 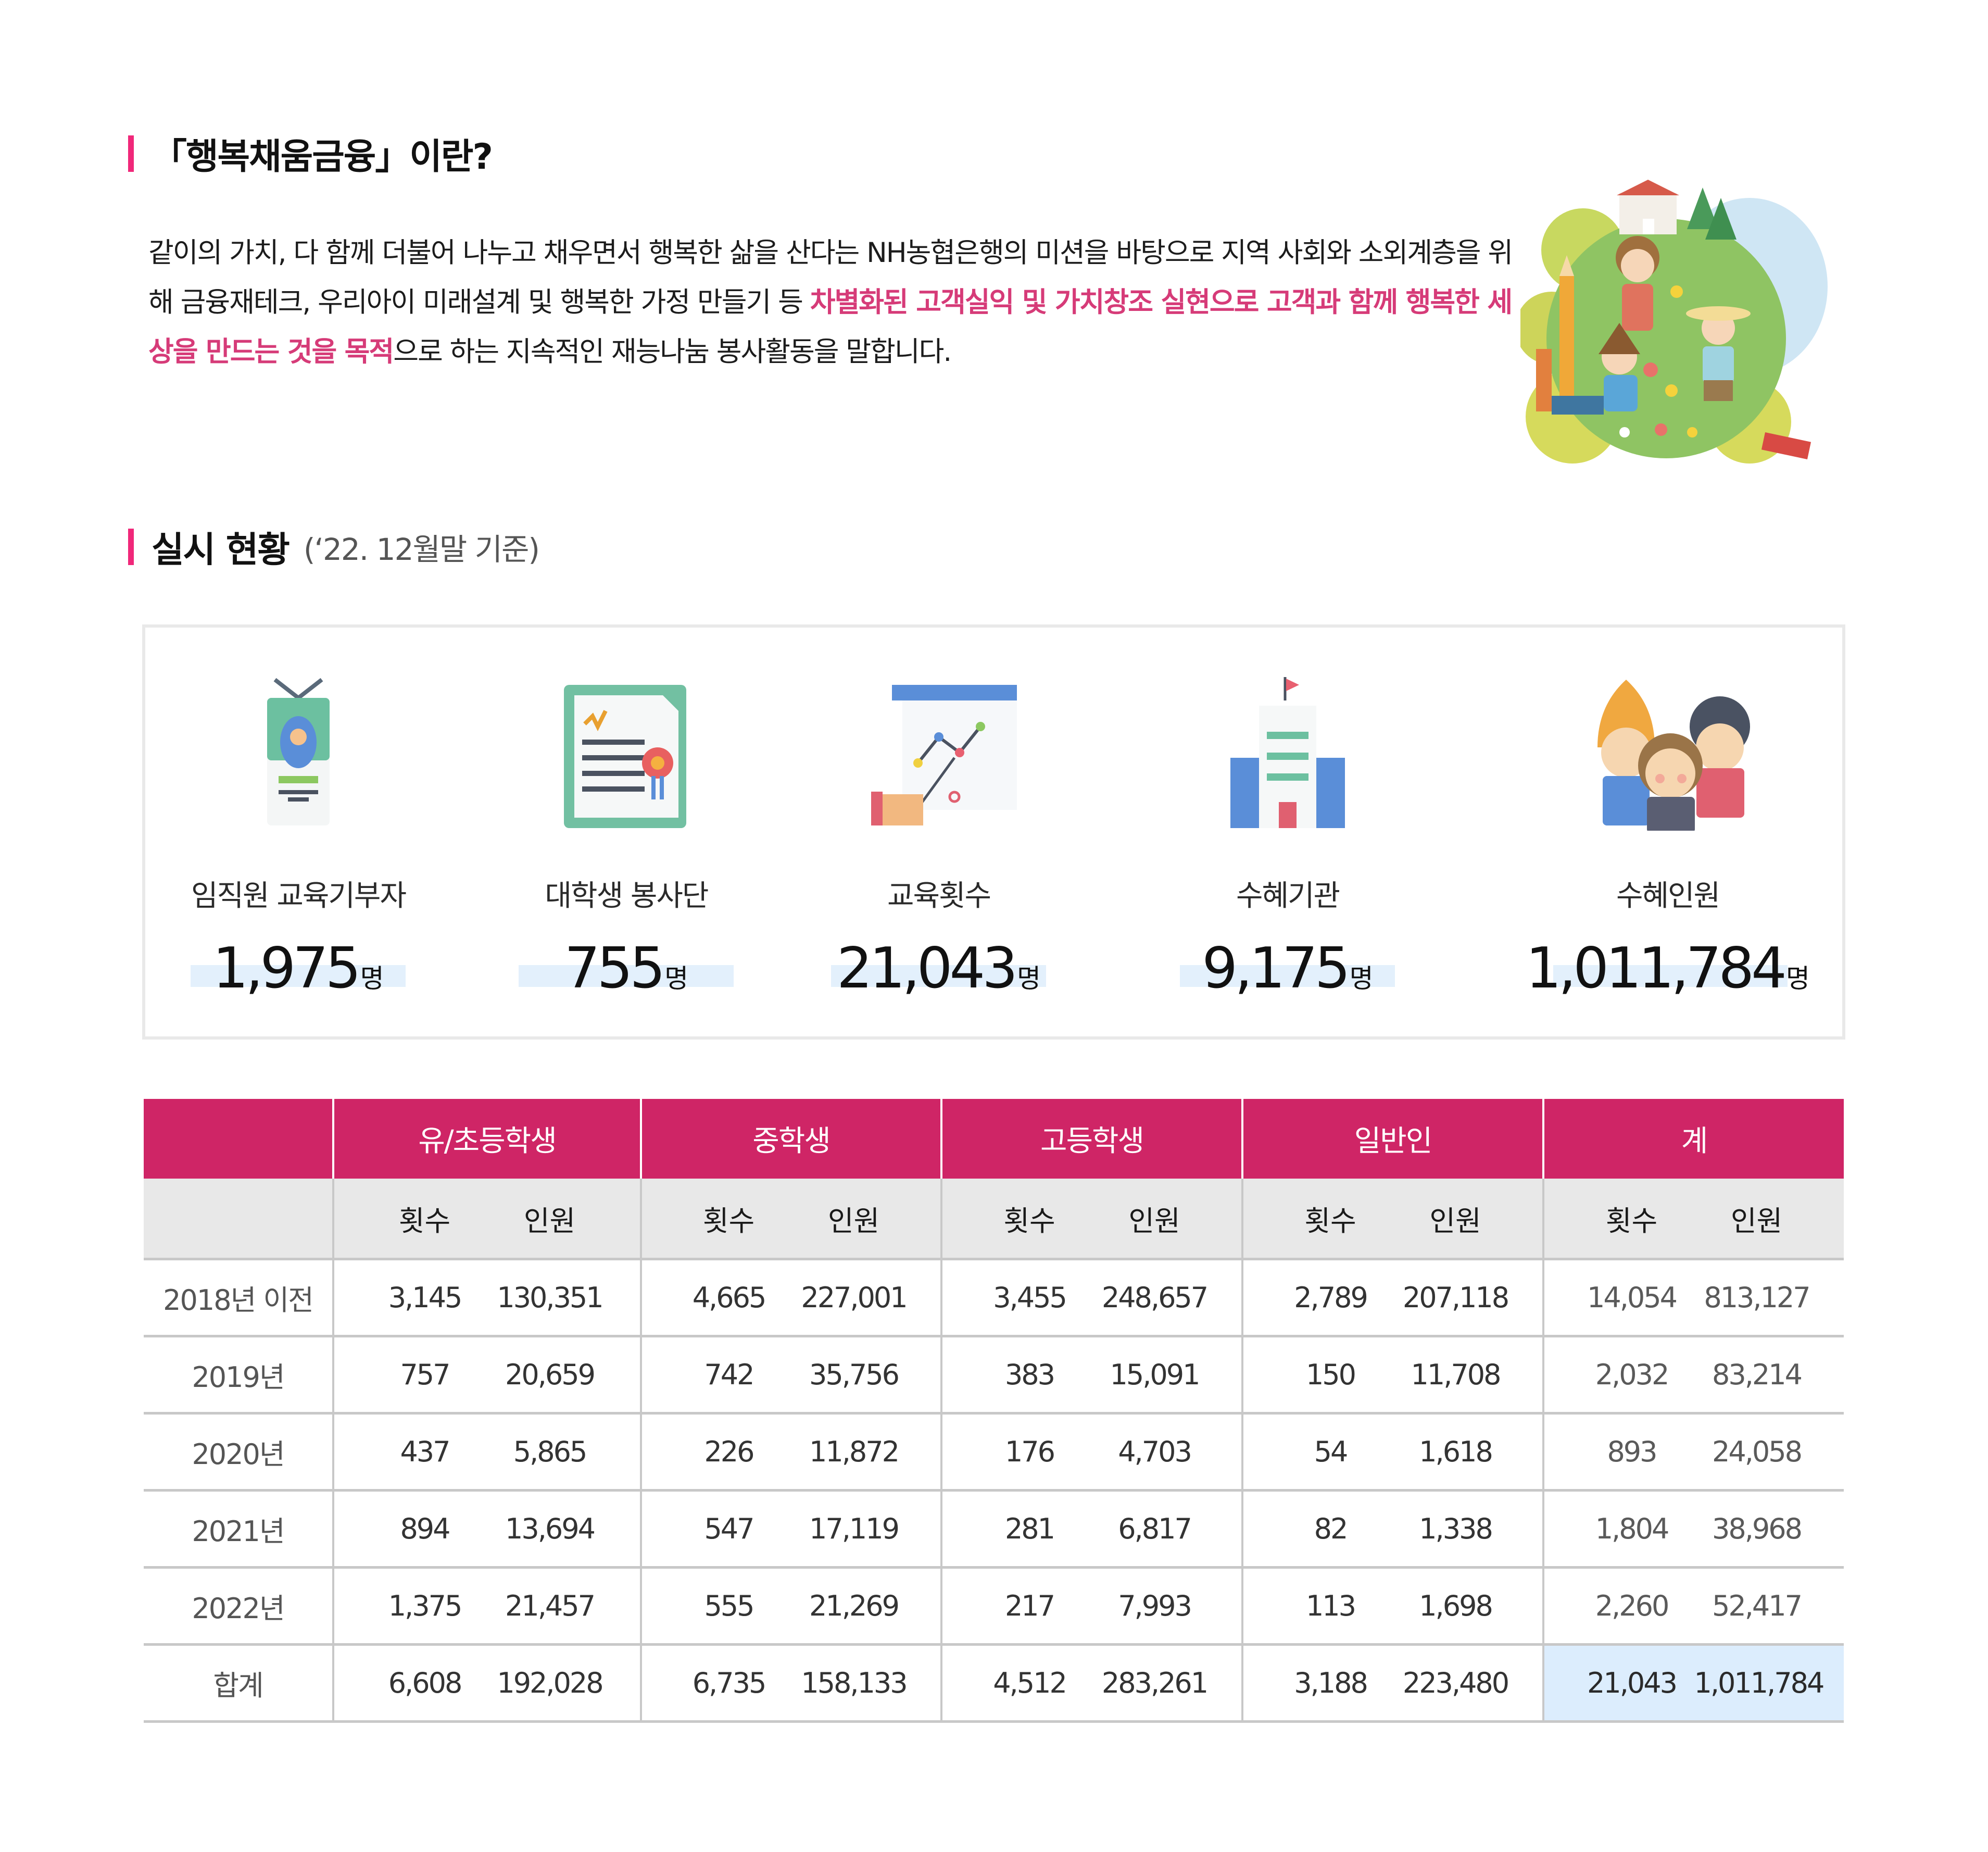 I want to click on cell-people: 283,261, so click(x=1155, y=1683).